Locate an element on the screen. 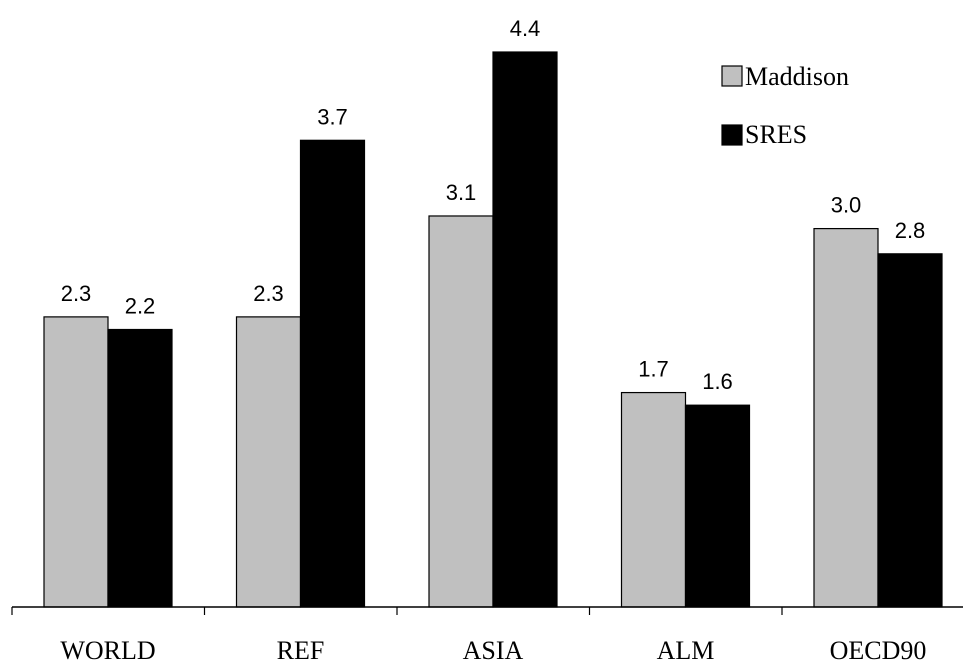 Image resolution: width=963 pixels, height=669 pixels. legend-label-maddison: Maddison is located at coordinates (797, 76).